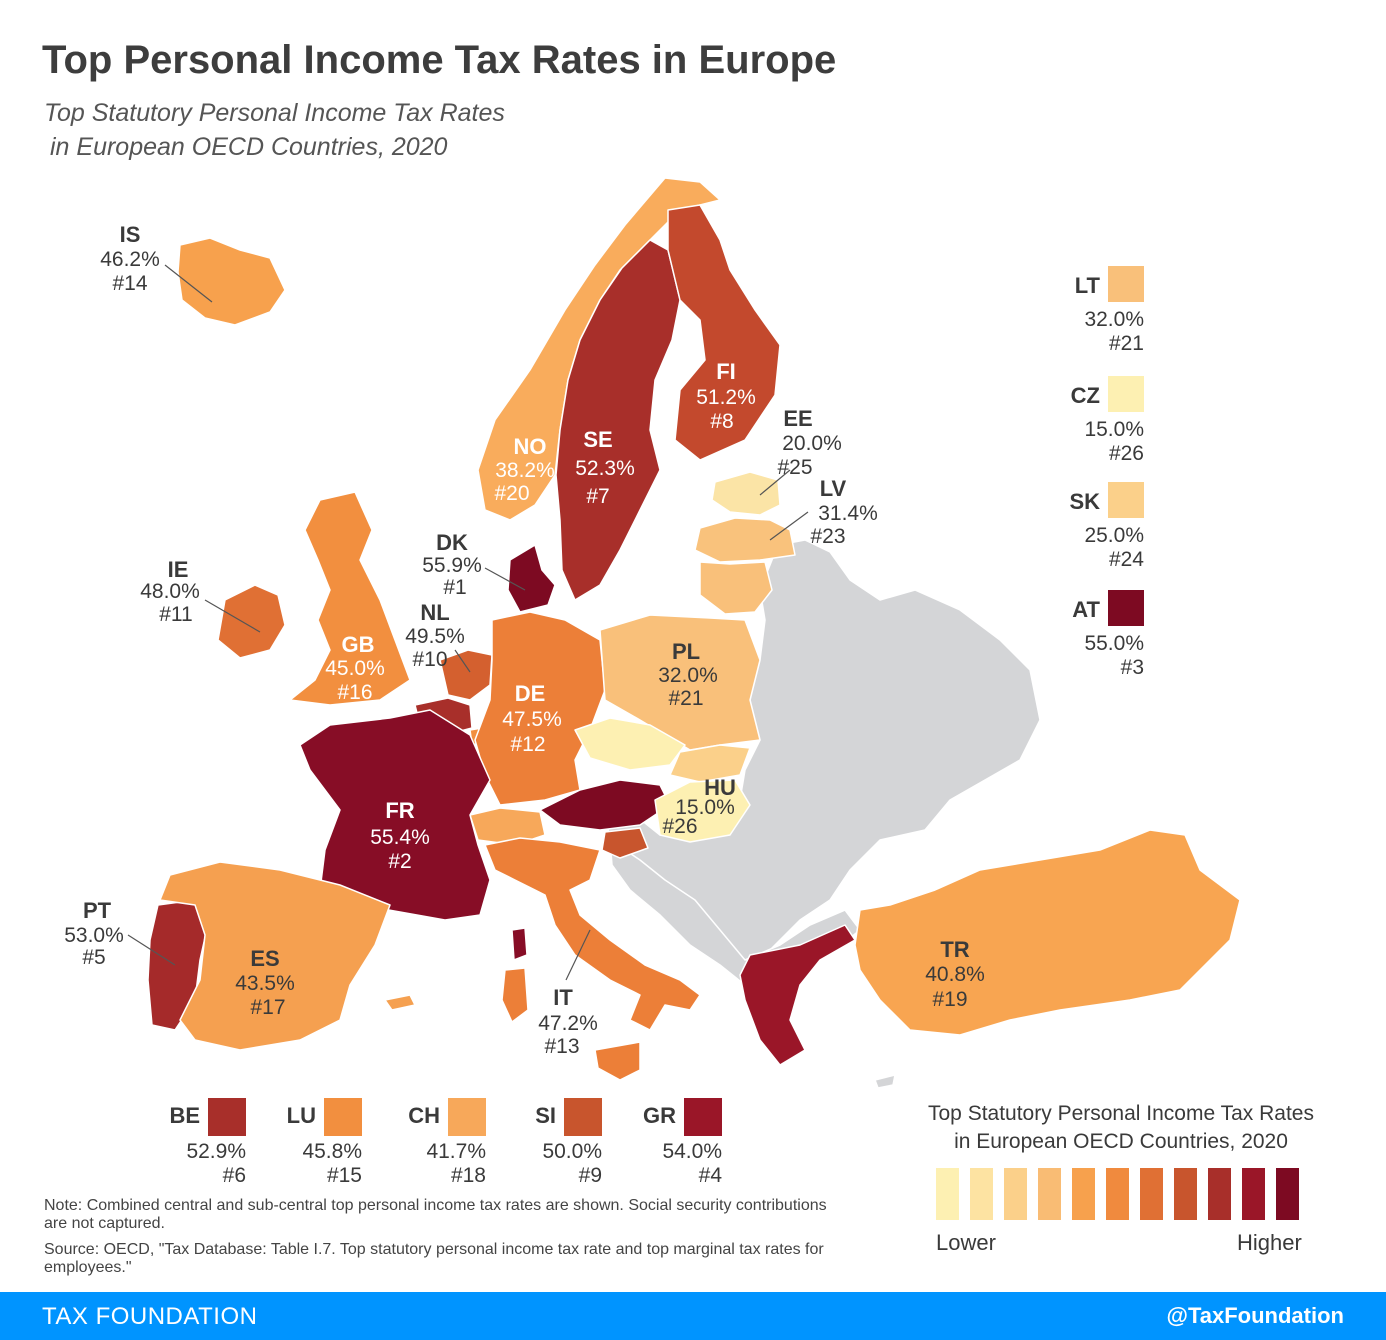 The width and height of the screenshot is (1386, 1340). I want to click on country-gb, so click(350, 598).